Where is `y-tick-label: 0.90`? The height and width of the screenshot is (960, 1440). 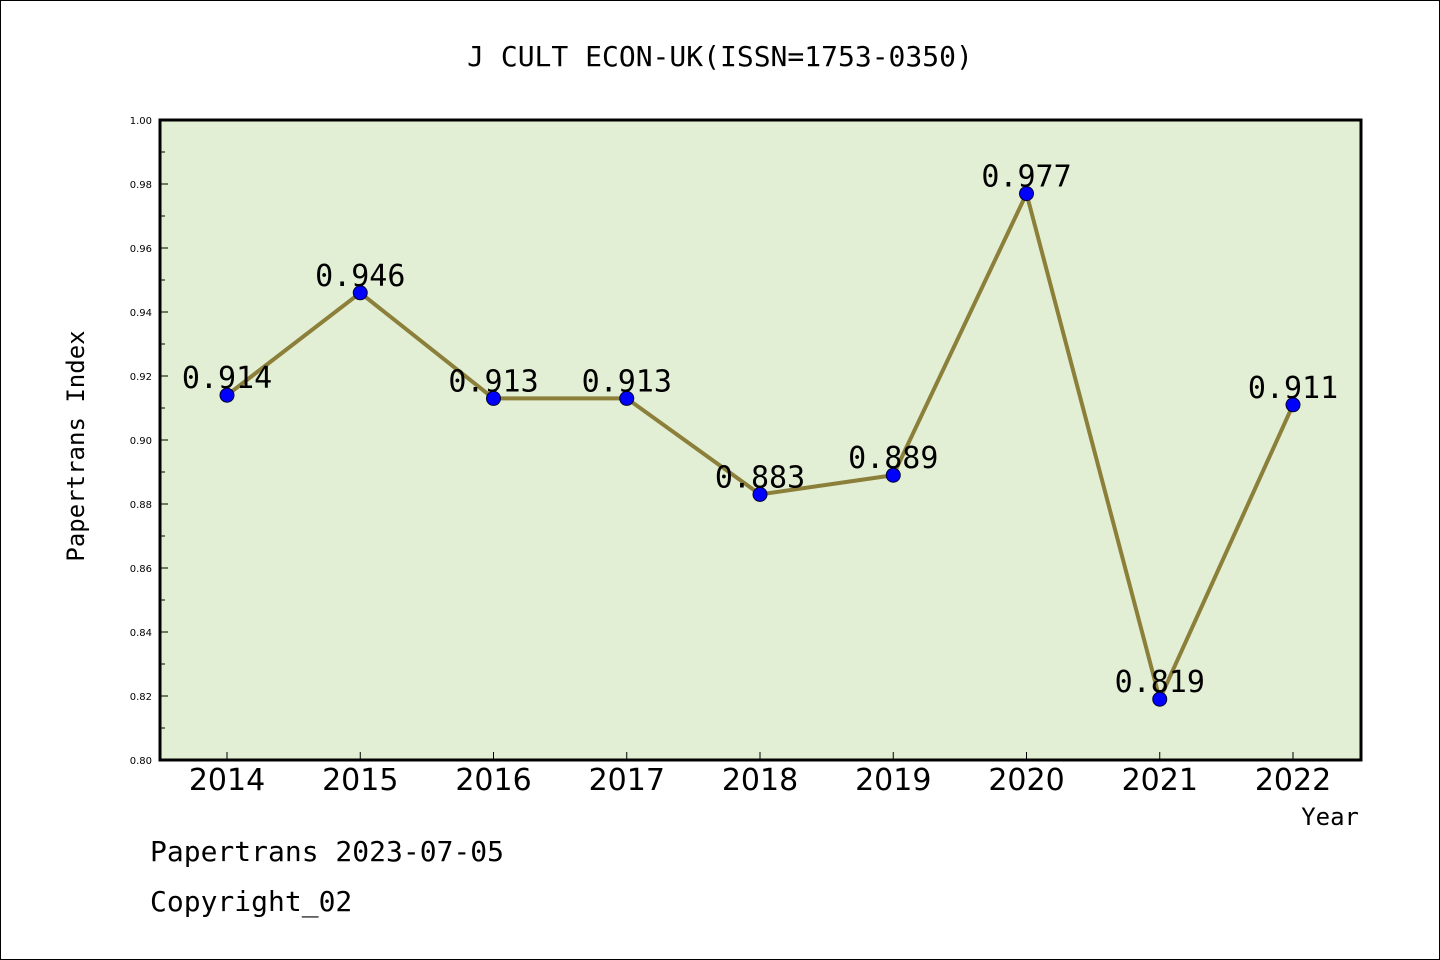
y-tick-label: 0.90 is located at coordinates (141, 441).